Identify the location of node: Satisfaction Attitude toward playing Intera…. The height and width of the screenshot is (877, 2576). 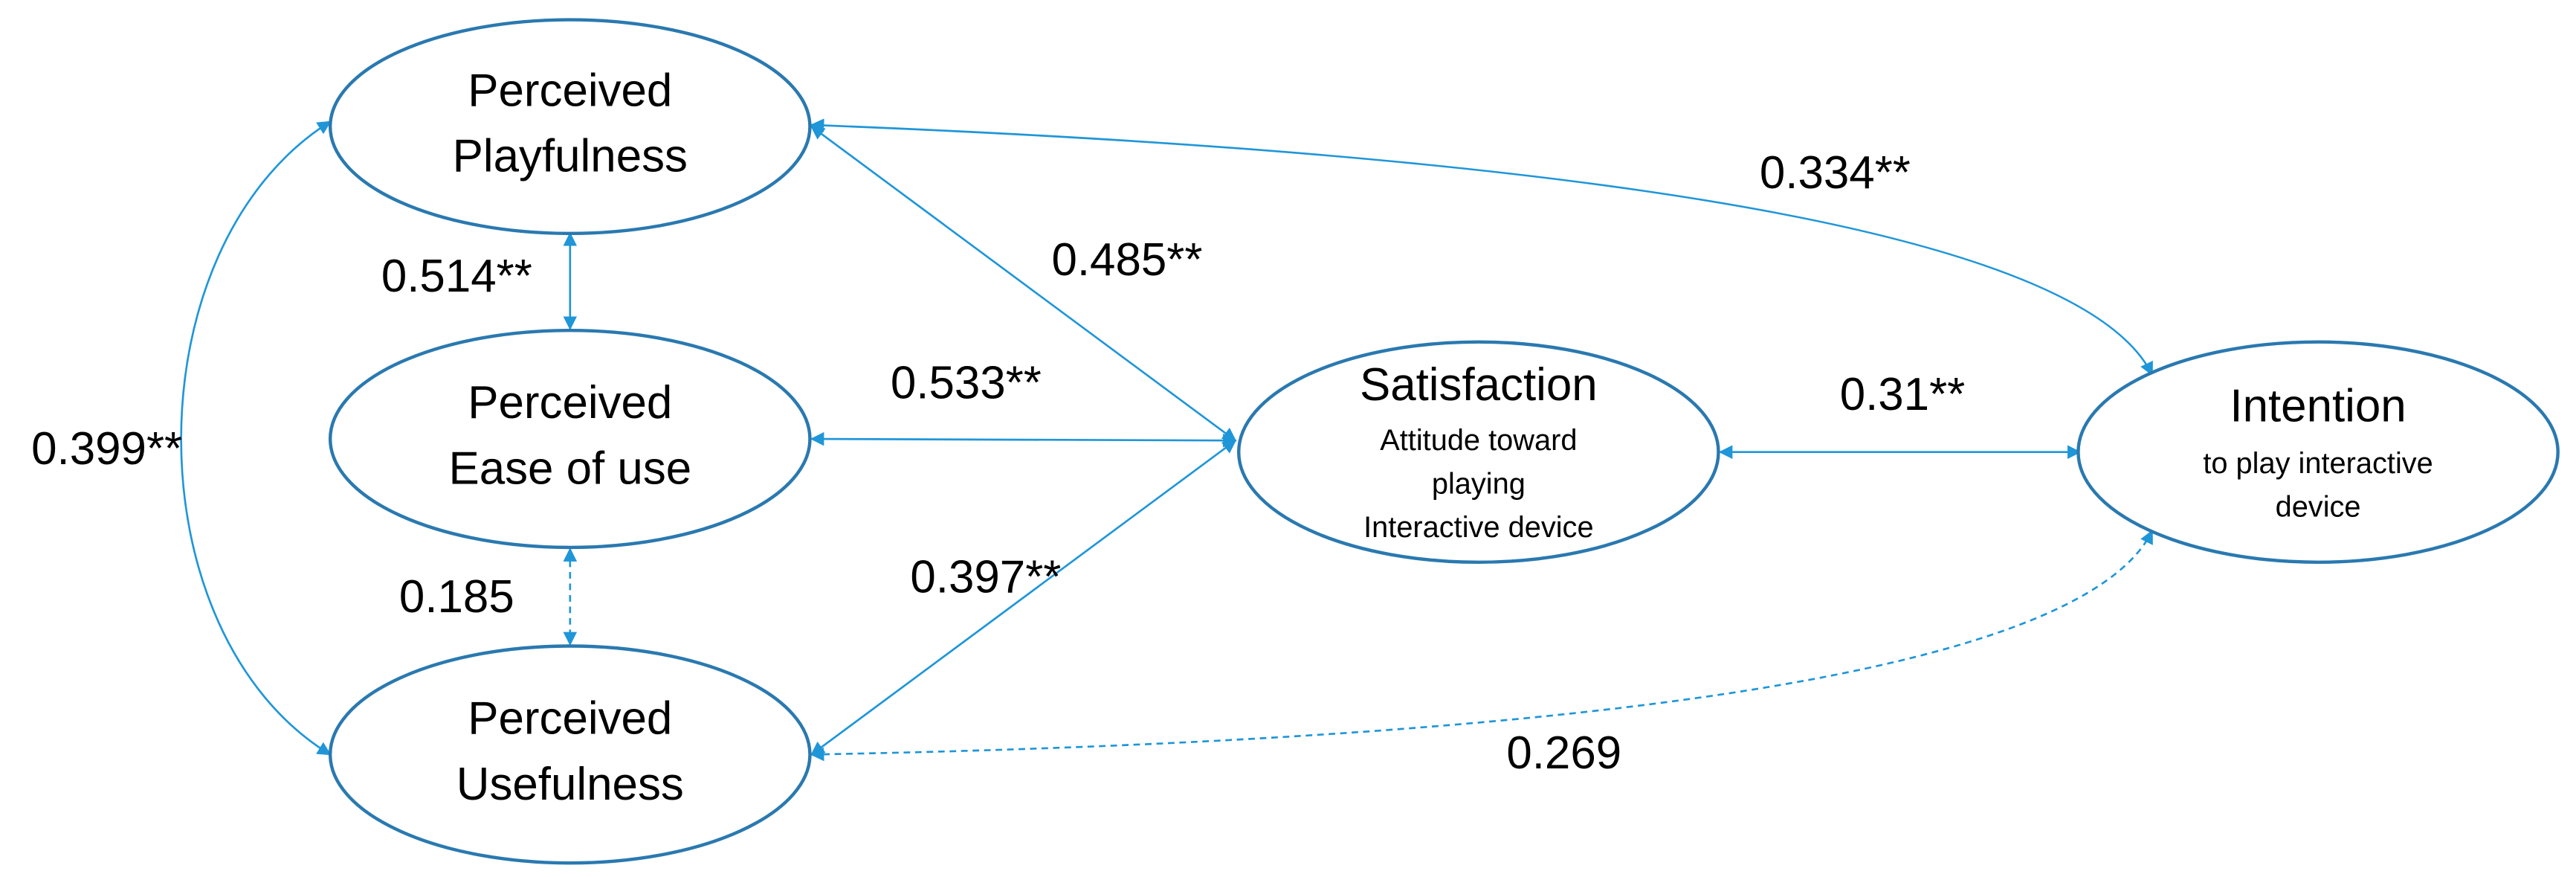
(1478, 452).